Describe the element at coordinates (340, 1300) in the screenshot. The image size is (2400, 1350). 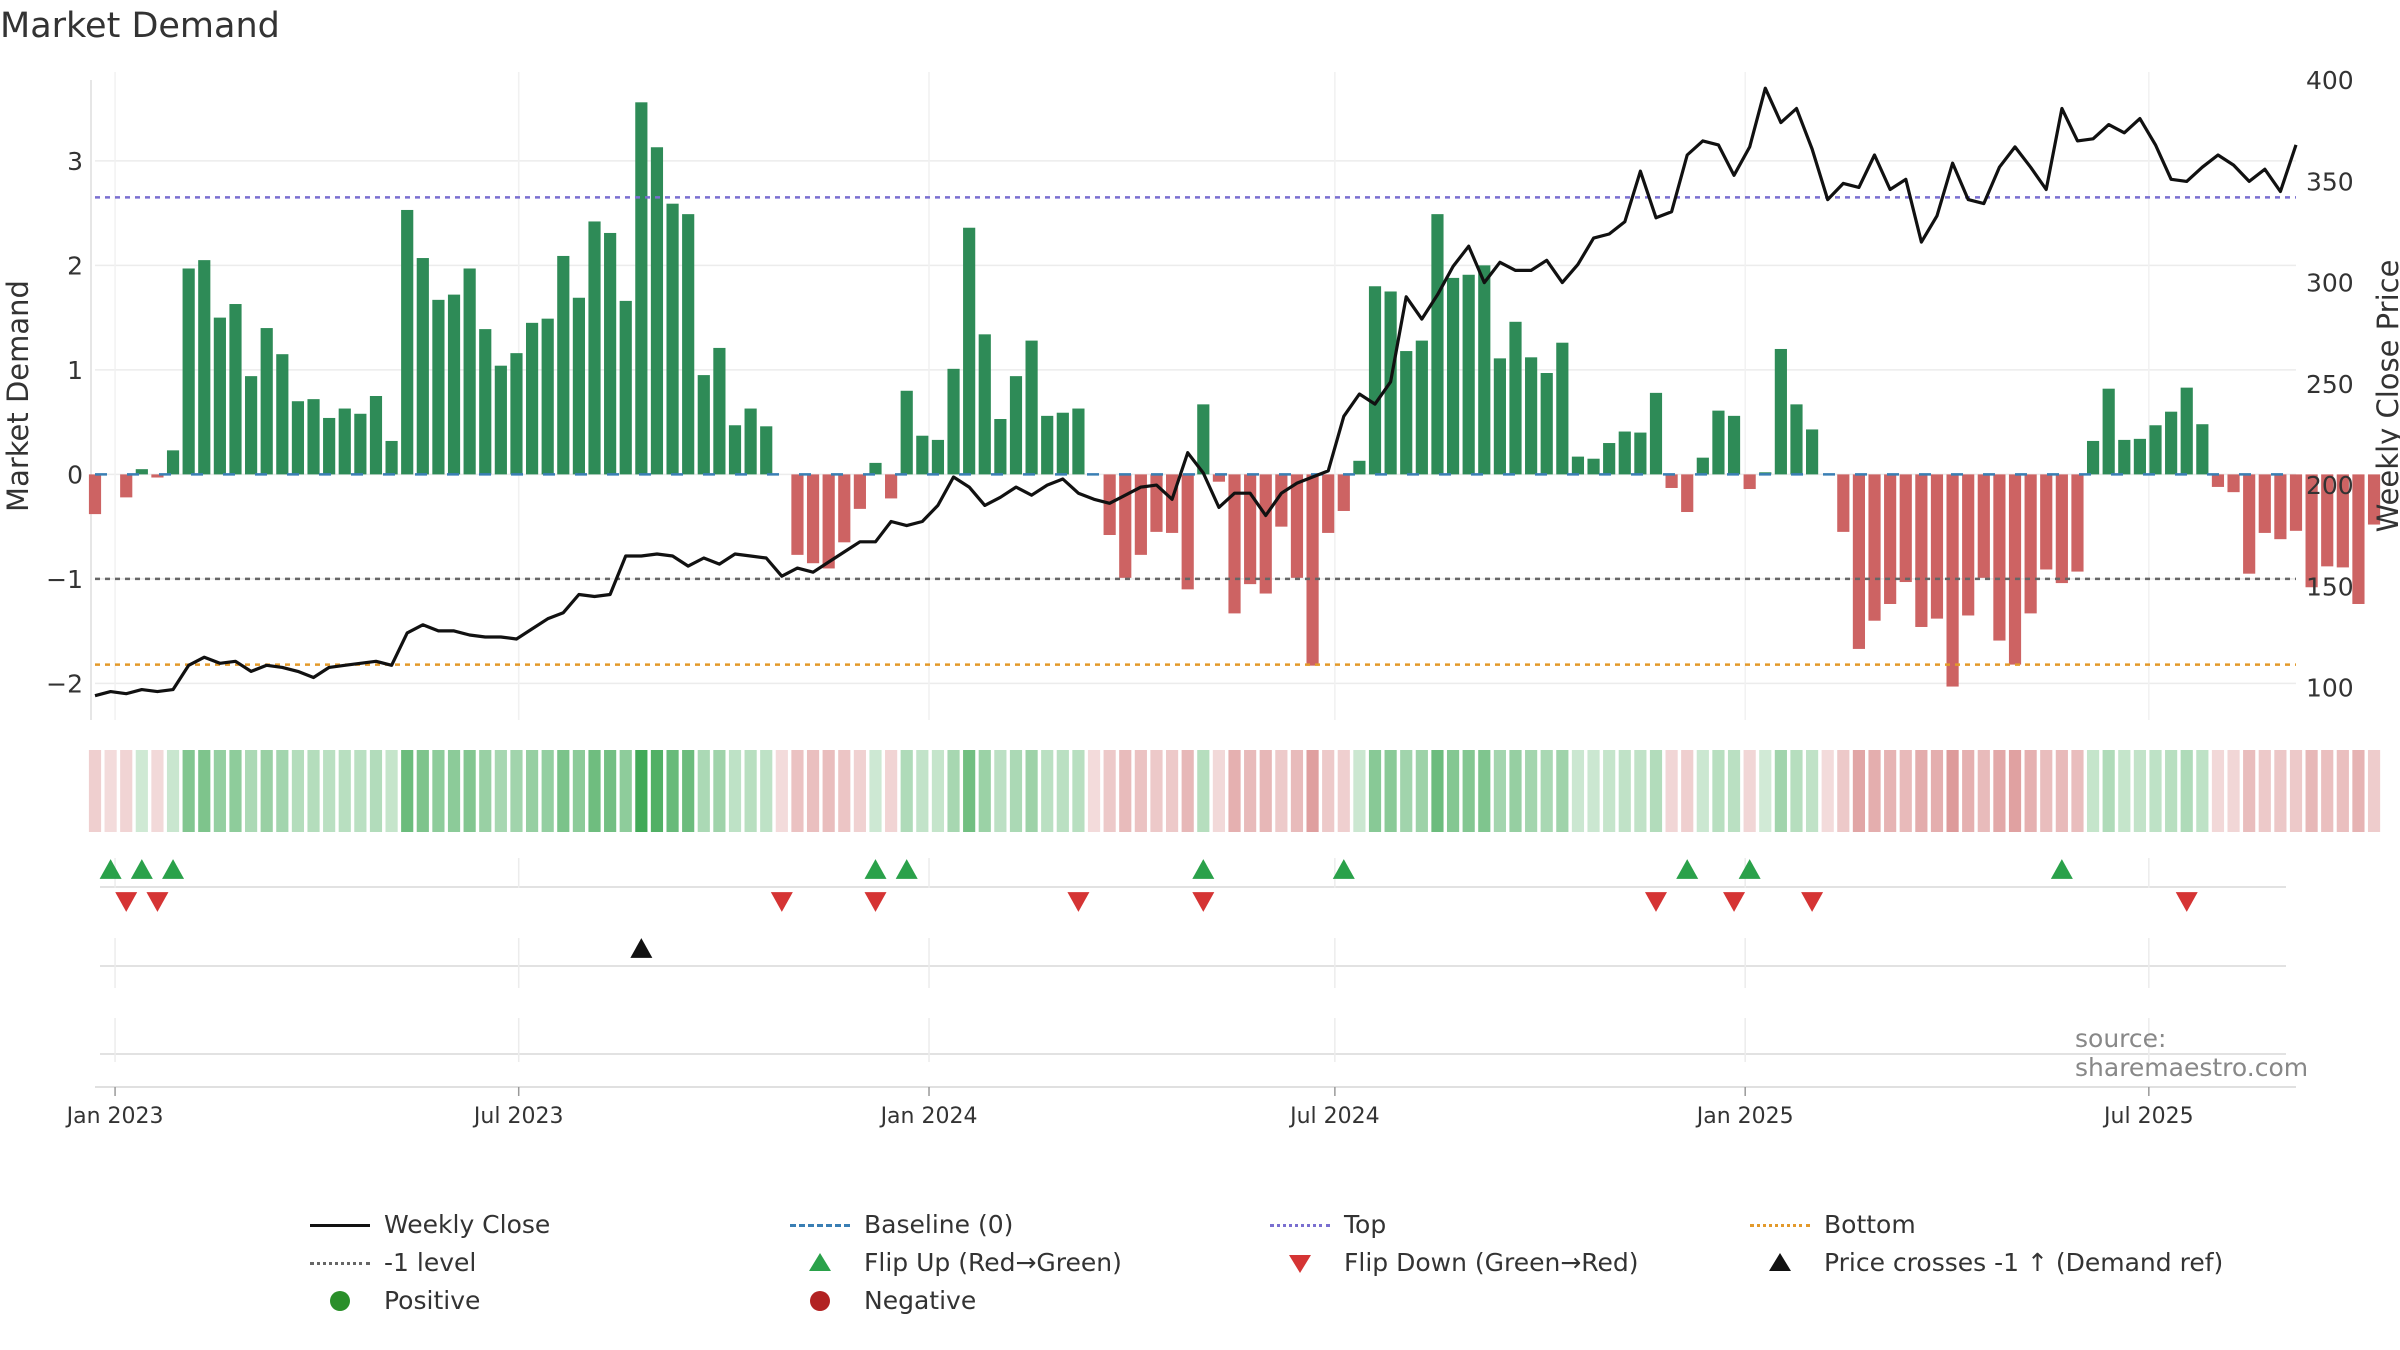
I see `positive-dot-icon` at that location.